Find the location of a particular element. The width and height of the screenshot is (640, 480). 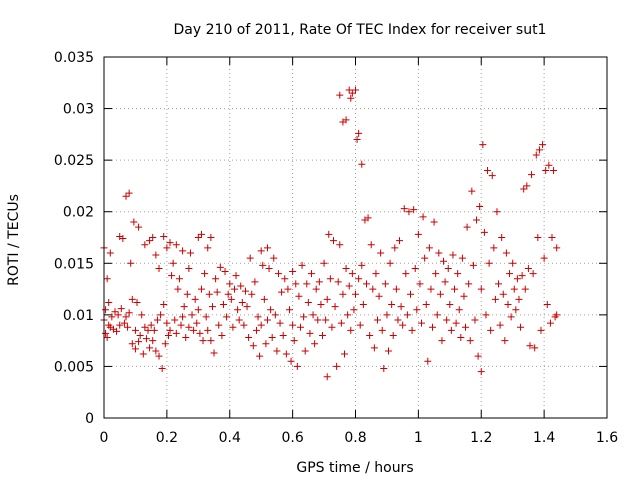

y-tick-label: 0.02 is located at coordinates (78, 213).